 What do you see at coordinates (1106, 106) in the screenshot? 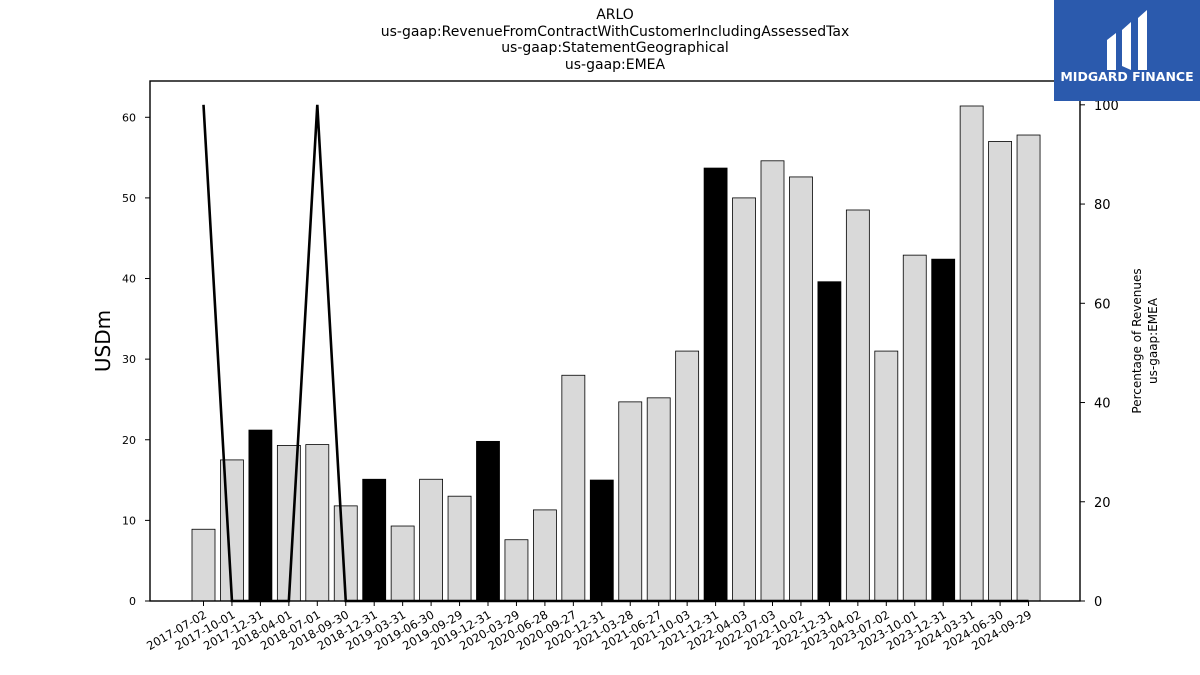
I see `y2-tick-label: 100` at bounding box center [1106, 106].